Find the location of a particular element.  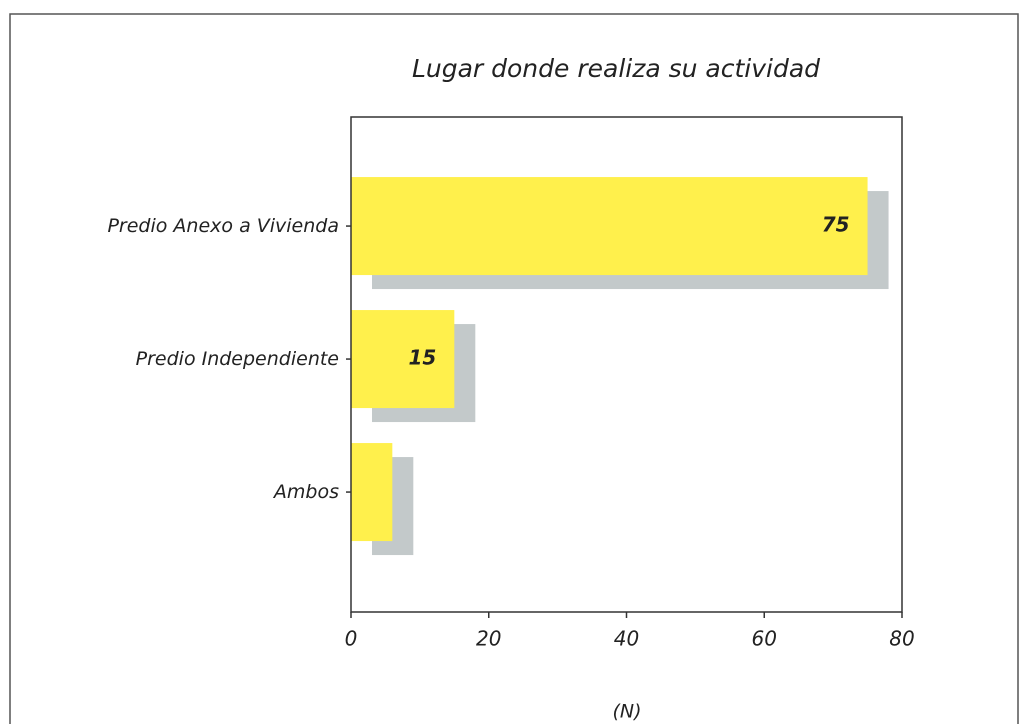

x-axis-label: (N) is located at coordinates (626, 712).